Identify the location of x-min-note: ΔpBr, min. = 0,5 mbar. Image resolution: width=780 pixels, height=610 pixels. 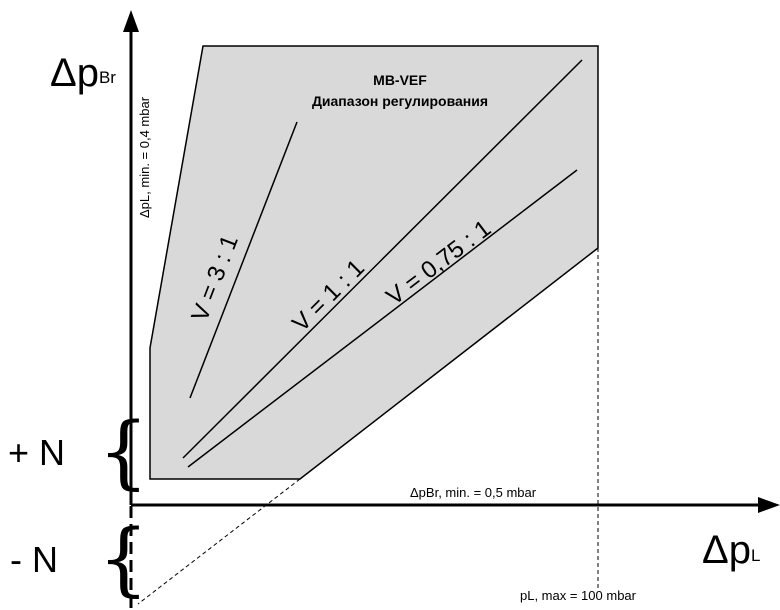
(473, 492).